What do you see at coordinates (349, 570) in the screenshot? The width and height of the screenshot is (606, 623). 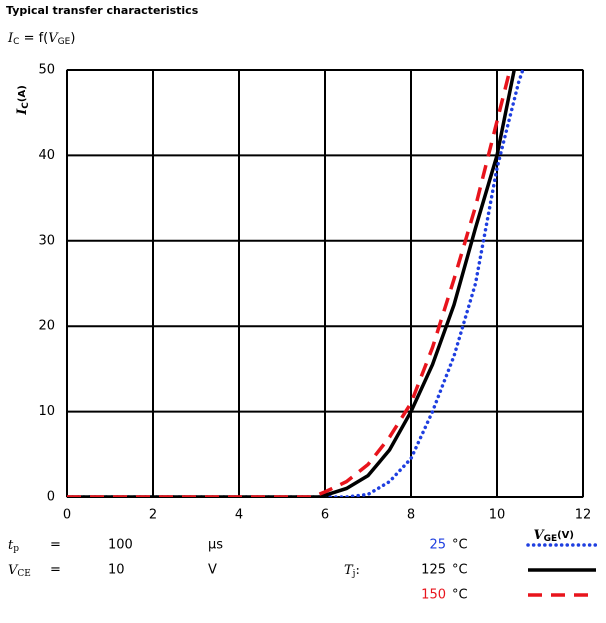 I see `legend-title-part: T` at bounding box center [349, 570].